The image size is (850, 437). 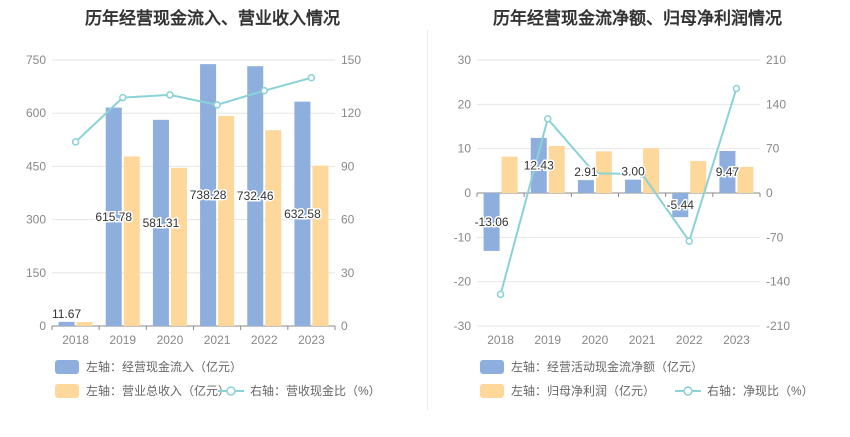 I want to click on x-tick-label: 2018, so click(x=500, y=340).